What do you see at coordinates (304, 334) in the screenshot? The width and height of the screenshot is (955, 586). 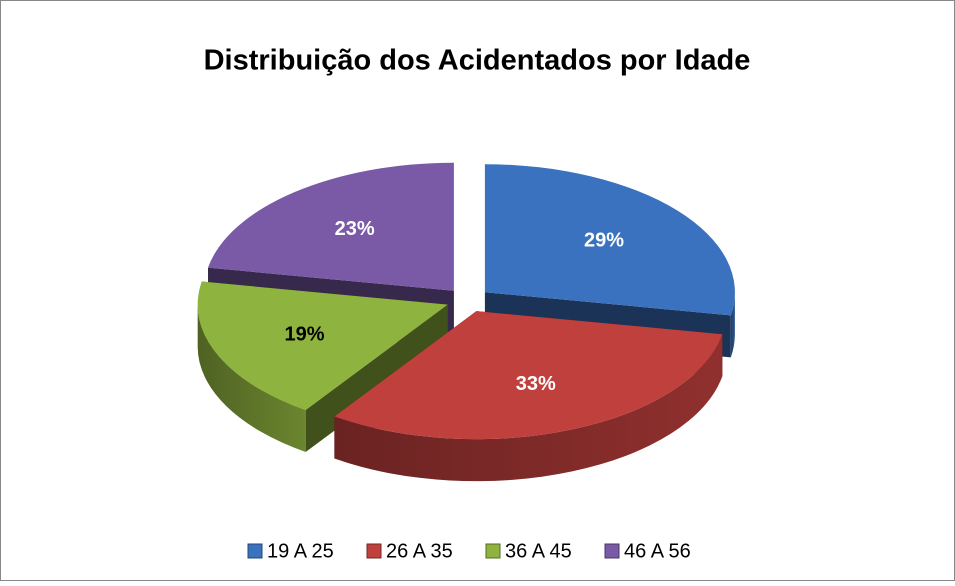 I see `data-label: 19%` at bounding box center [304, 334].